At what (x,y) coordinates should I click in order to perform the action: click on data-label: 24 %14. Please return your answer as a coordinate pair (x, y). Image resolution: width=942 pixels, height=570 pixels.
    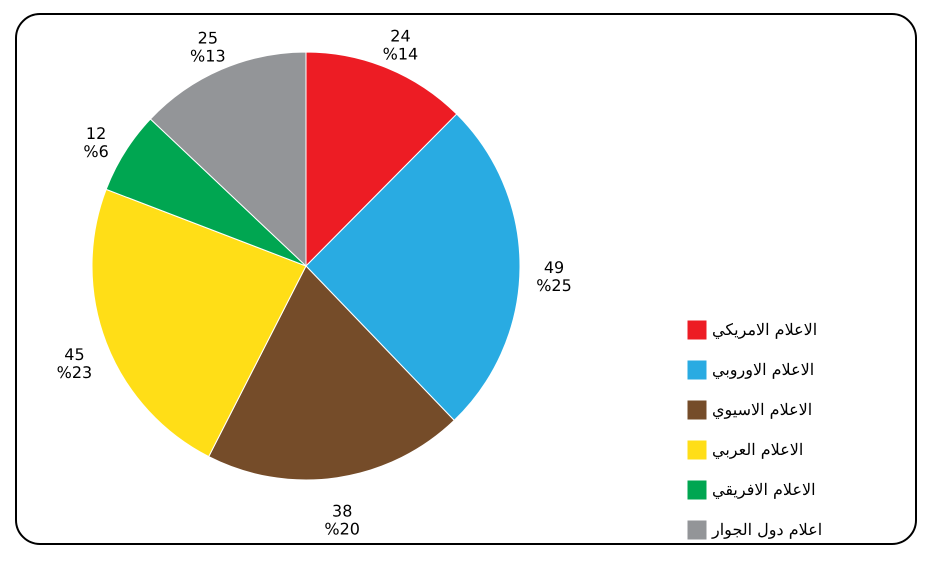
    Looking at the image, I should click on (400, 45).